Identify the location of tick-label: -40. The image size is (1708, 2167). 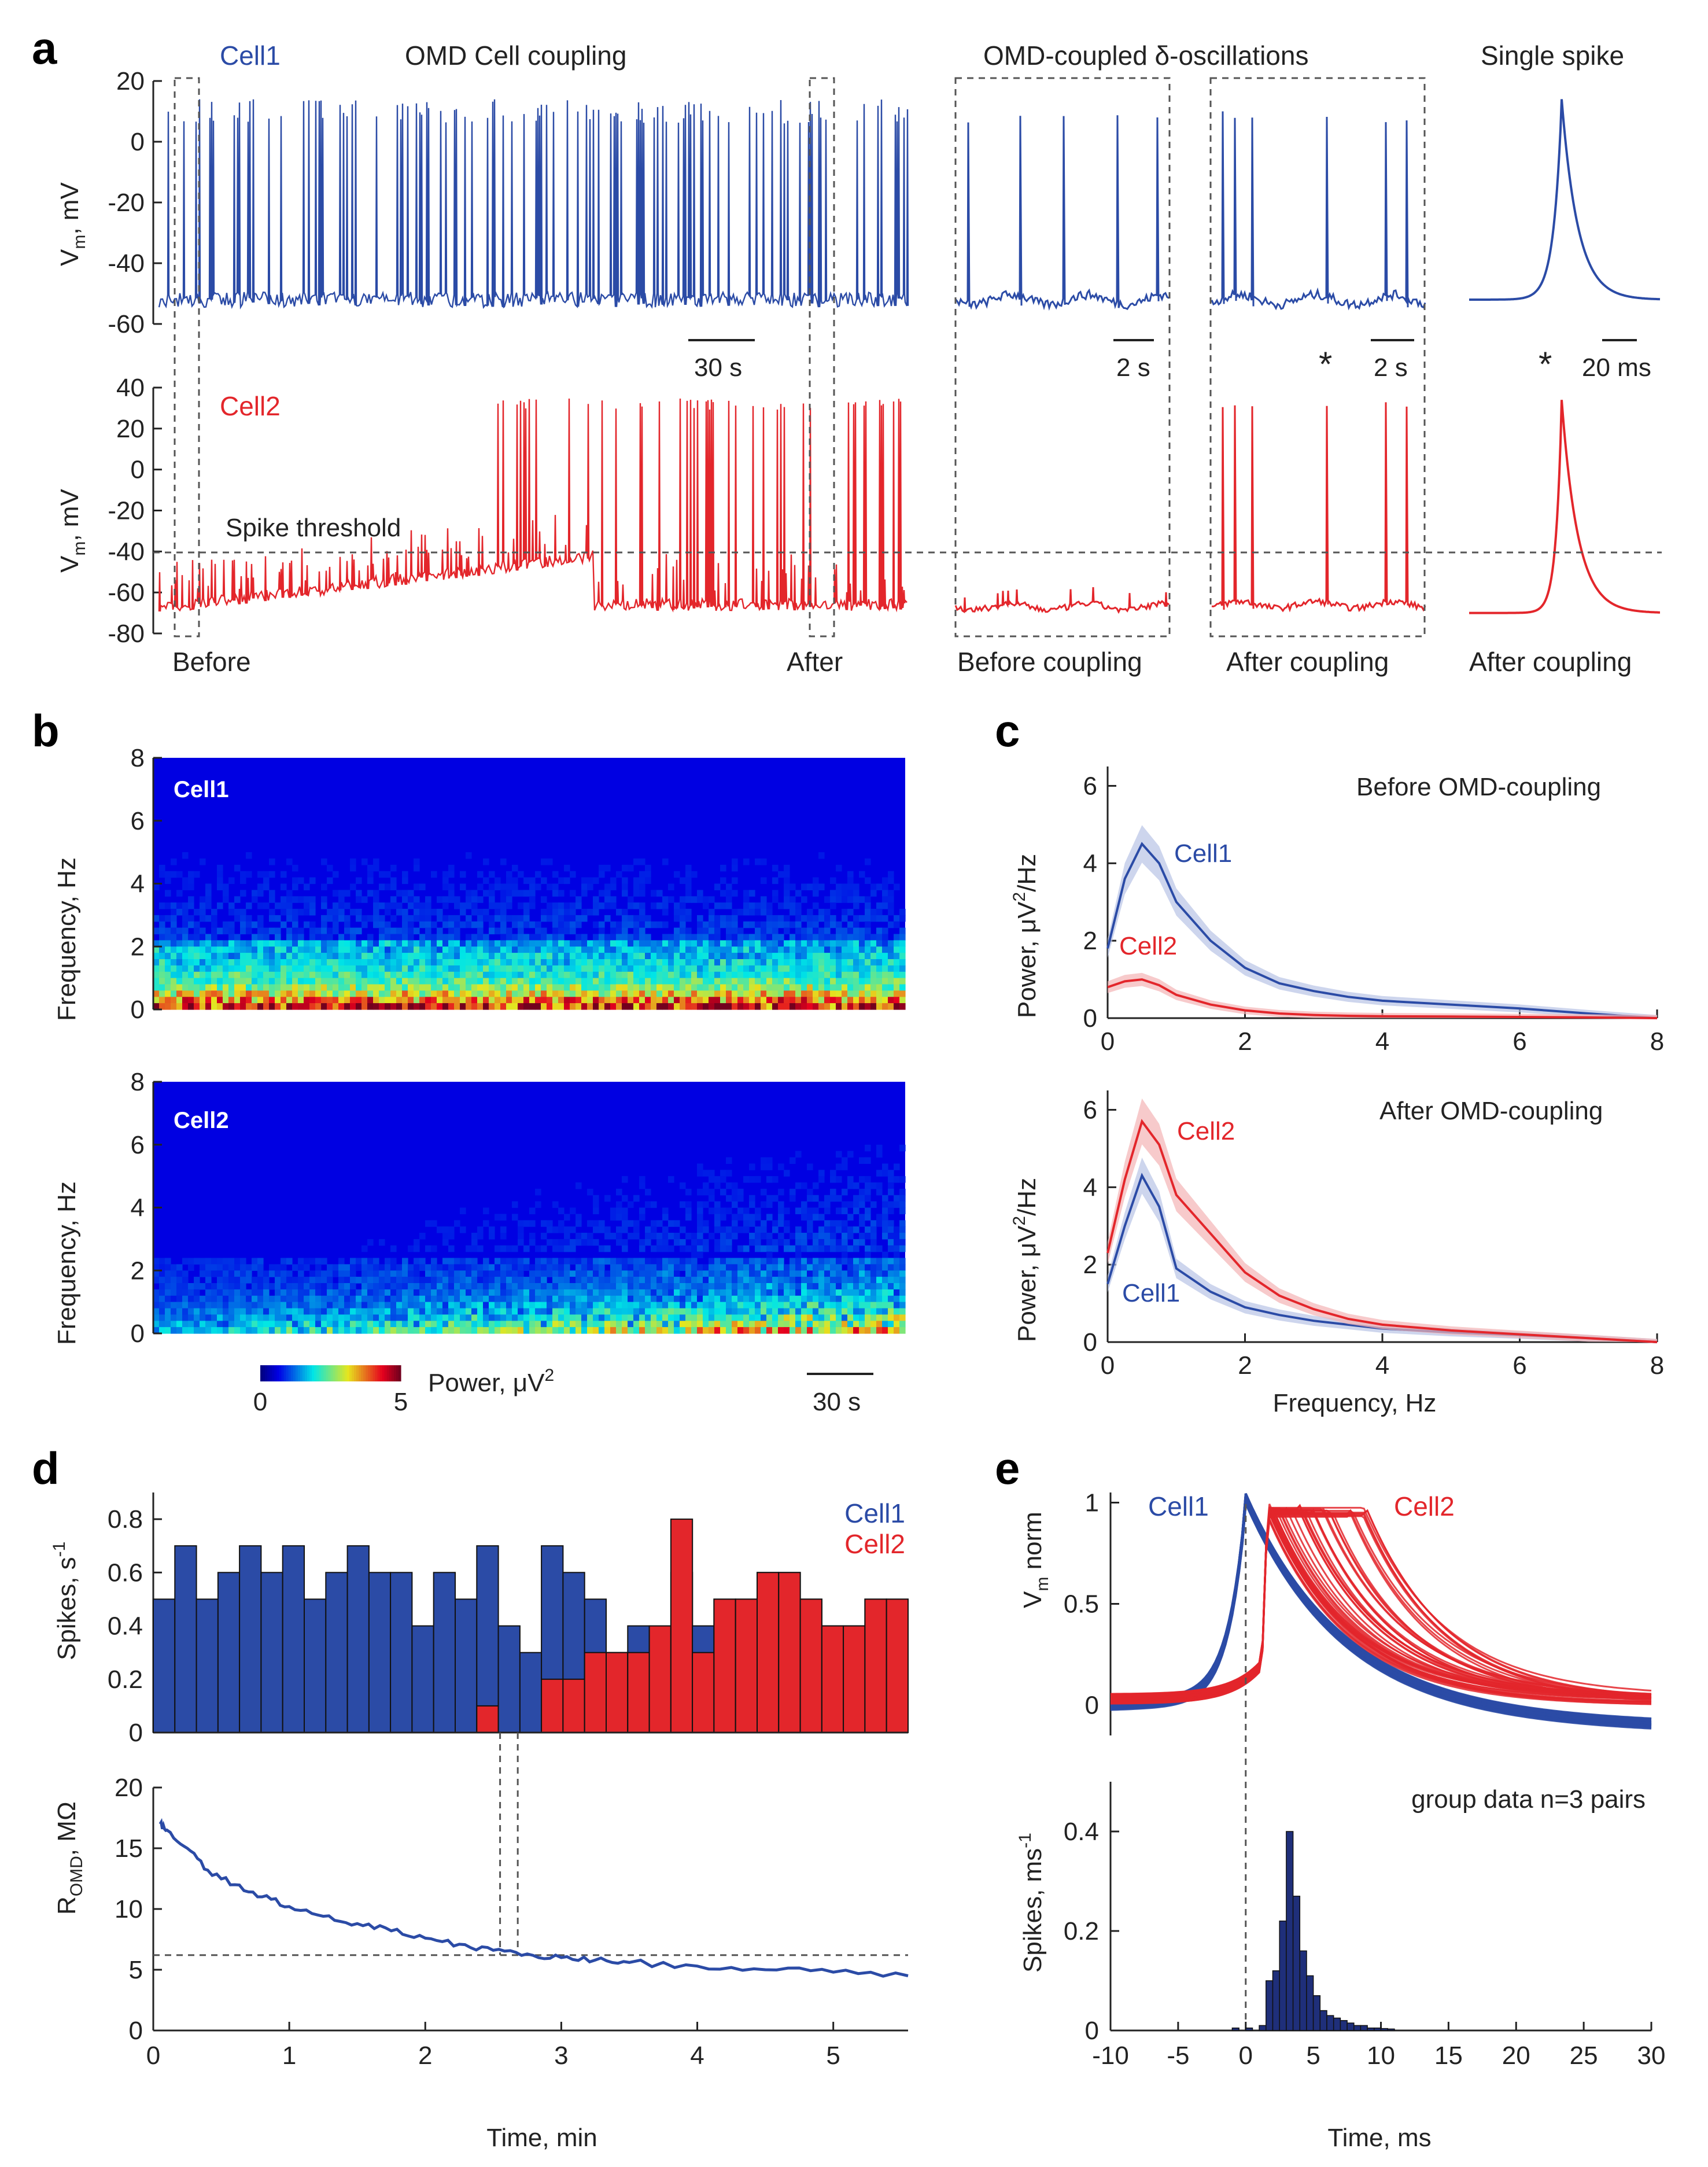
(127, 263).